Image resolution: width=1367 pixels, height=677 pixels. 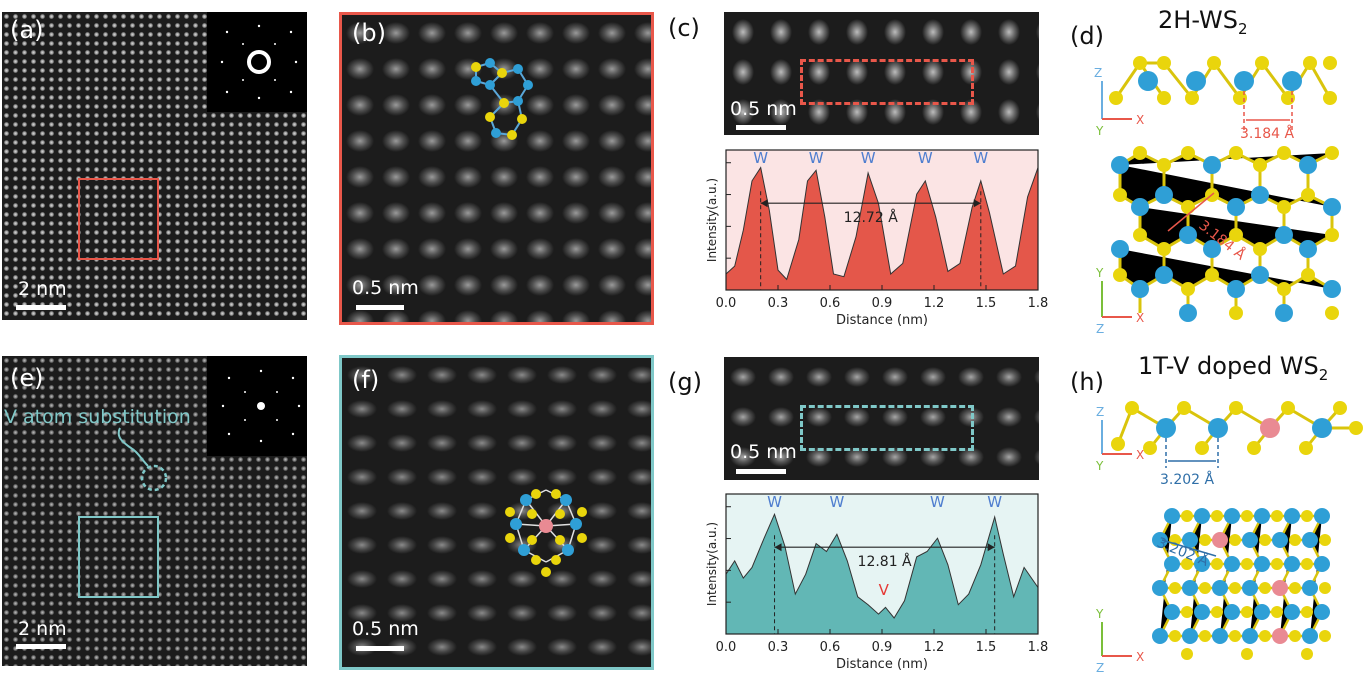 What do you see at coordinates (380, 307) in the screenshot?
I see `scale-bar-b` at bounding box center [380, 307].